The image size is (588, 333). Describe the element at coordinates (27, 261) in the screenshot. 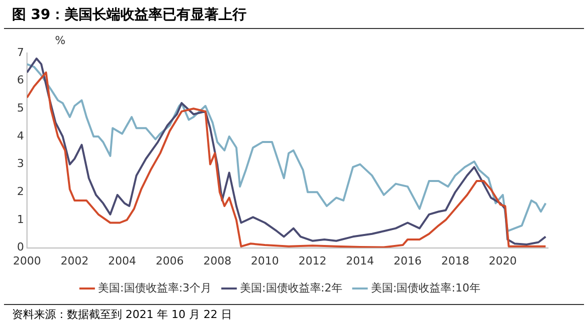

I see `x-tick-label: 2000` at that location.